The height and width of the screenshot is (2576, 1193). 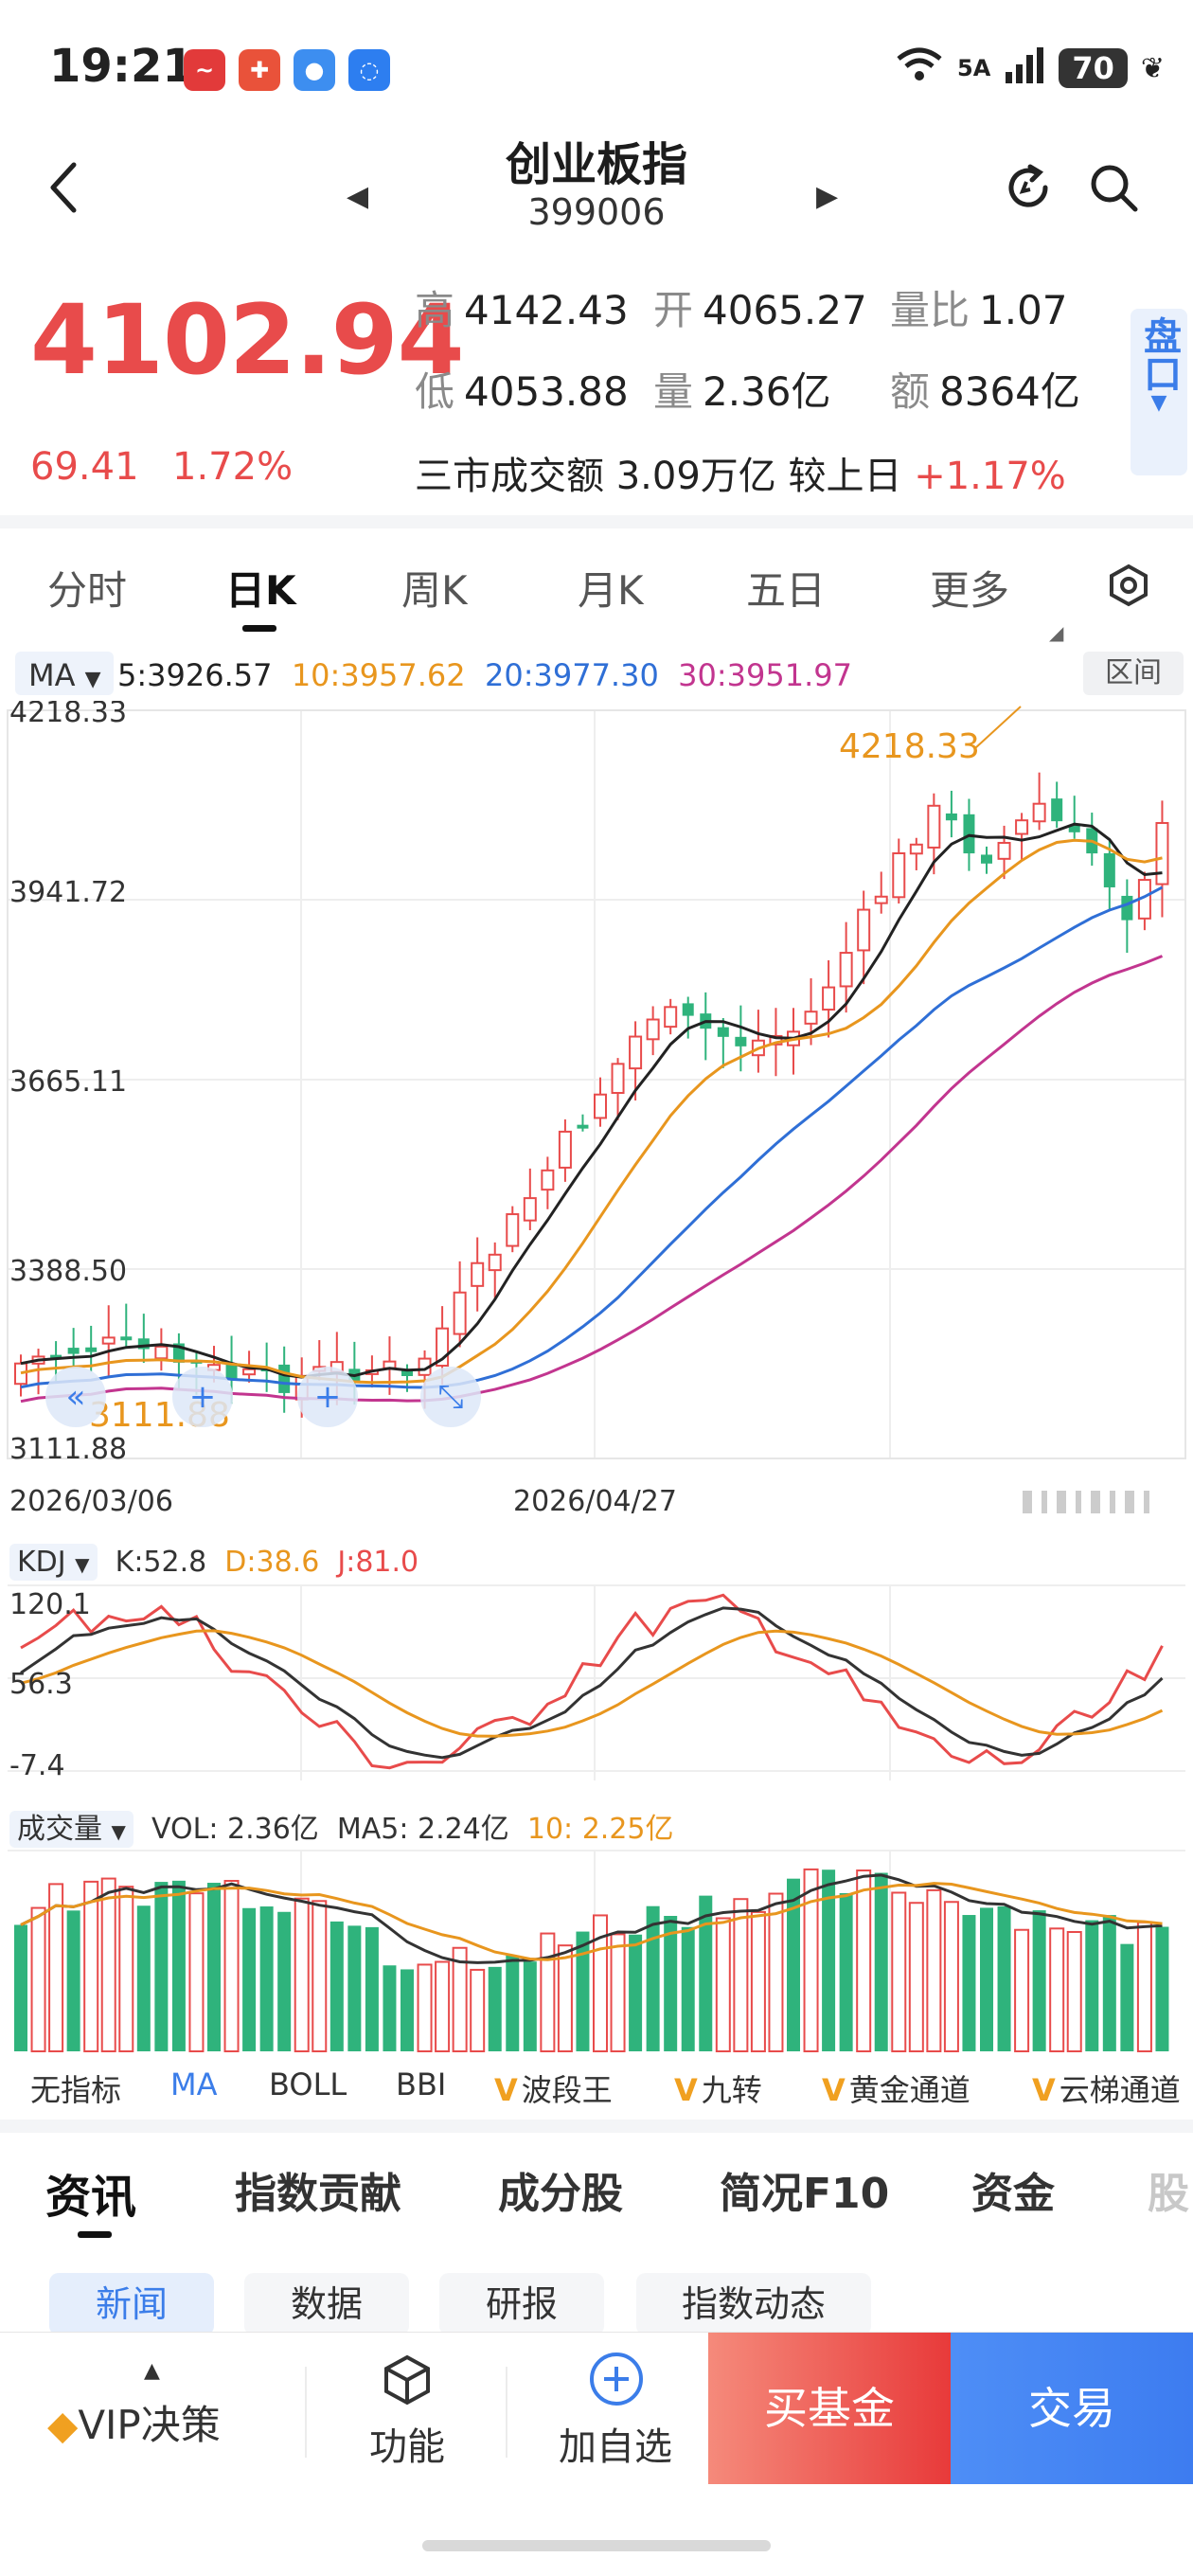 What do you see at coordinates (91, 1501) in the screenshot?
I see `date-label-start: 2026/03/06` at bounding box center [91, 1501].